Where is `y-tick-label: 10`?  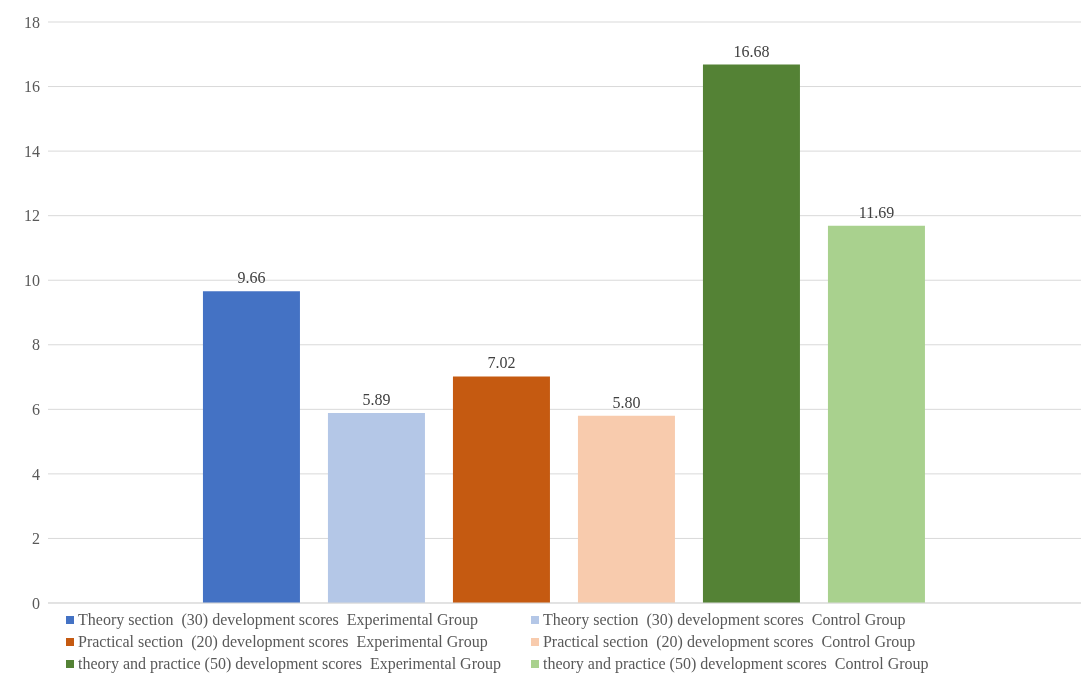 y-tick-label: 10 is located at coordinates (32, 280).